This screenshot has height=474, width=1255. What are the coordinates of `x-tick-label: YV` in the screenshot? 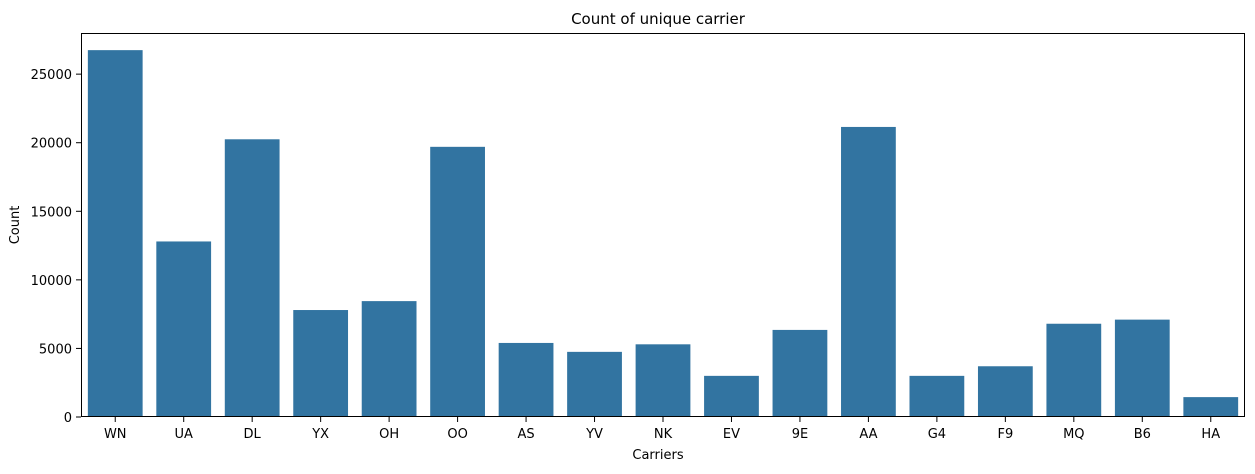 It's located at (594, 434).